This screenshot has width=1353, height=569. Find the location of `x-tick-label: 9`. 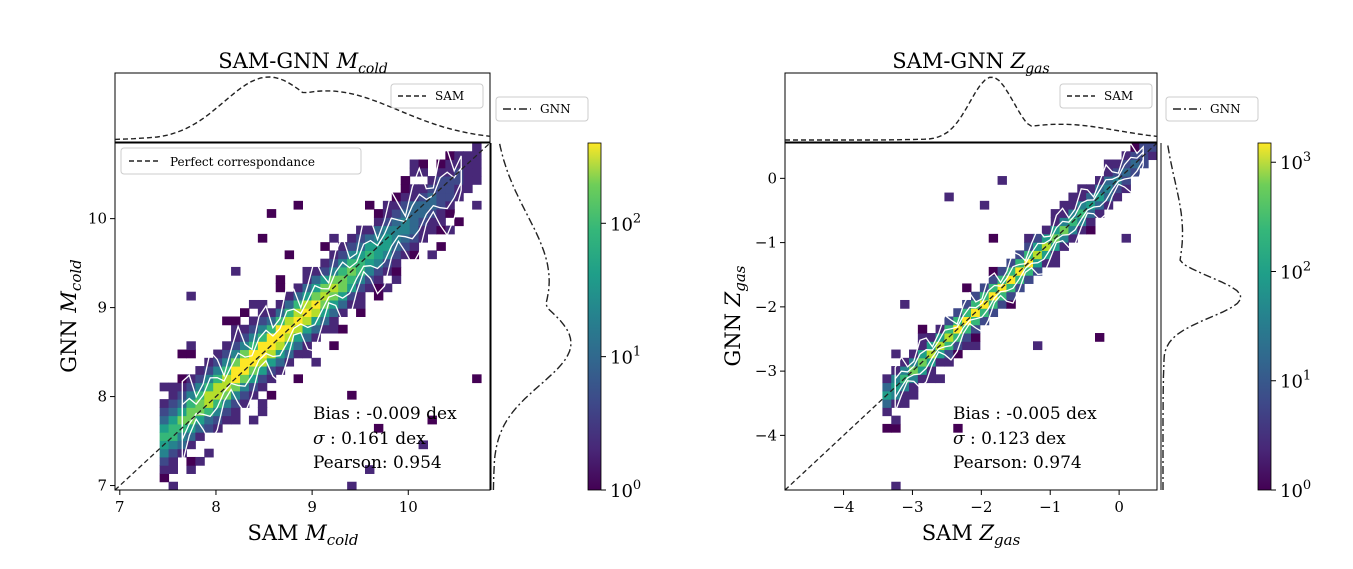

x-tick-label: 9 is located at coordinates (312, 507).